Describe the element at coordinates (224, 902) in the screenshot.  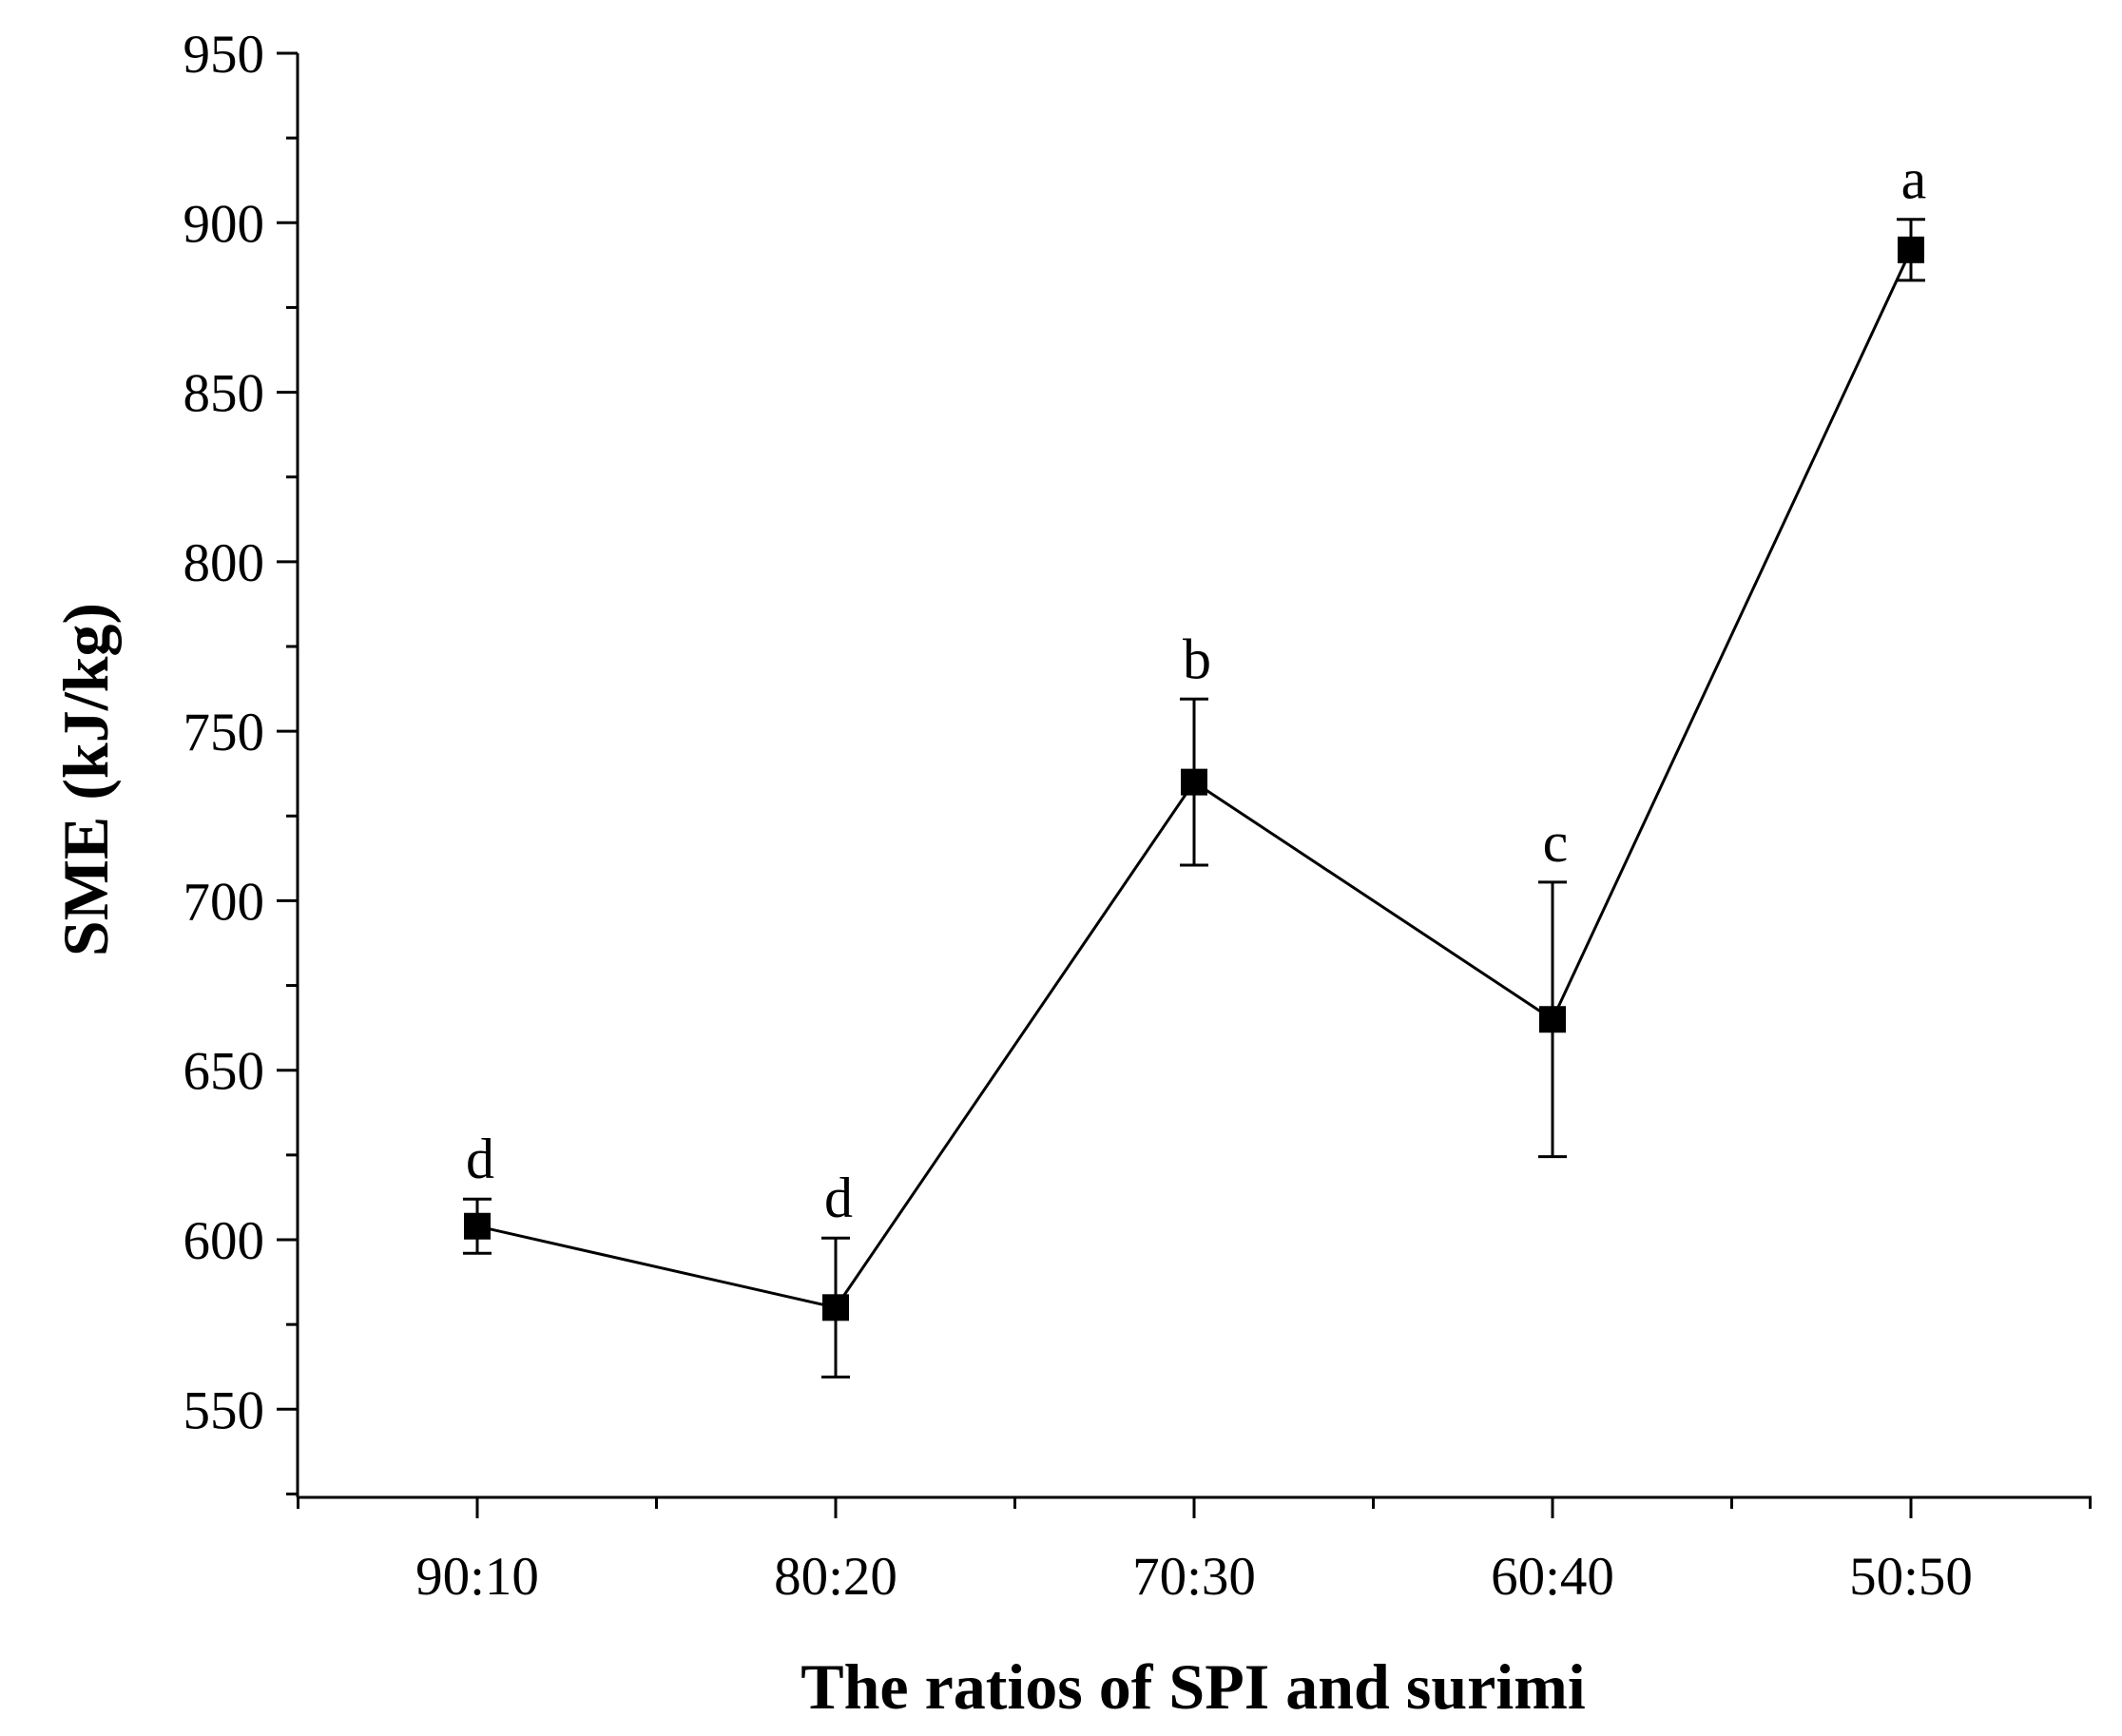
I see `y-tick-label: 700` at that location.